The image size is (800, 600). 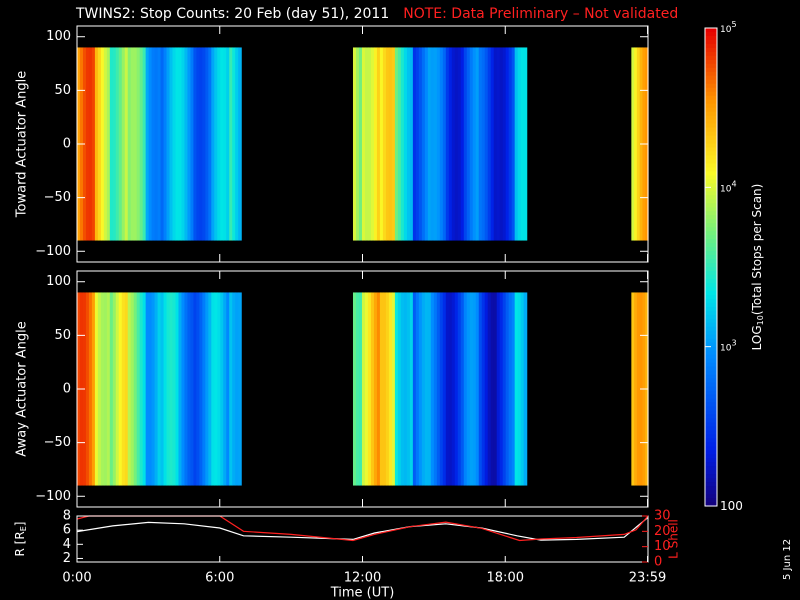 I want to click on label-part: ], so click(x=20, y=524).